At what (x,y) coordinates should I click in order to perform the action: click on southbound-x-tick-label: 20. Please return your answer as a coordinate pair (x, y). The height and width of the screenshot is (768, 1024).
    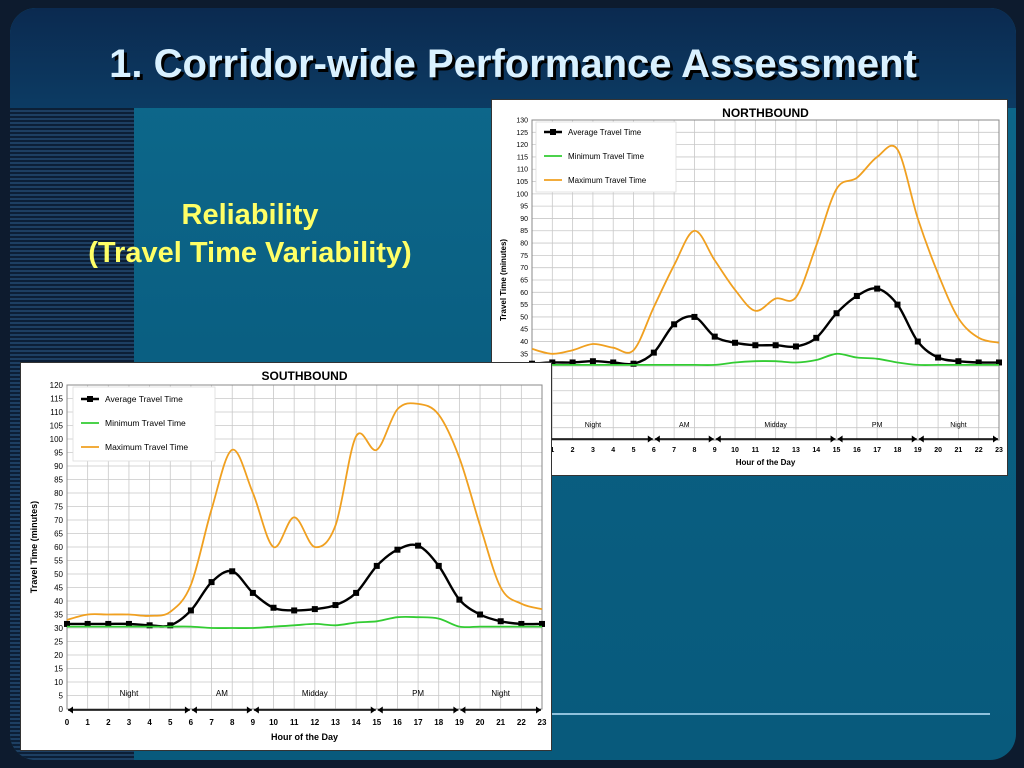
    Looking at the image, I should click on (480, 722).